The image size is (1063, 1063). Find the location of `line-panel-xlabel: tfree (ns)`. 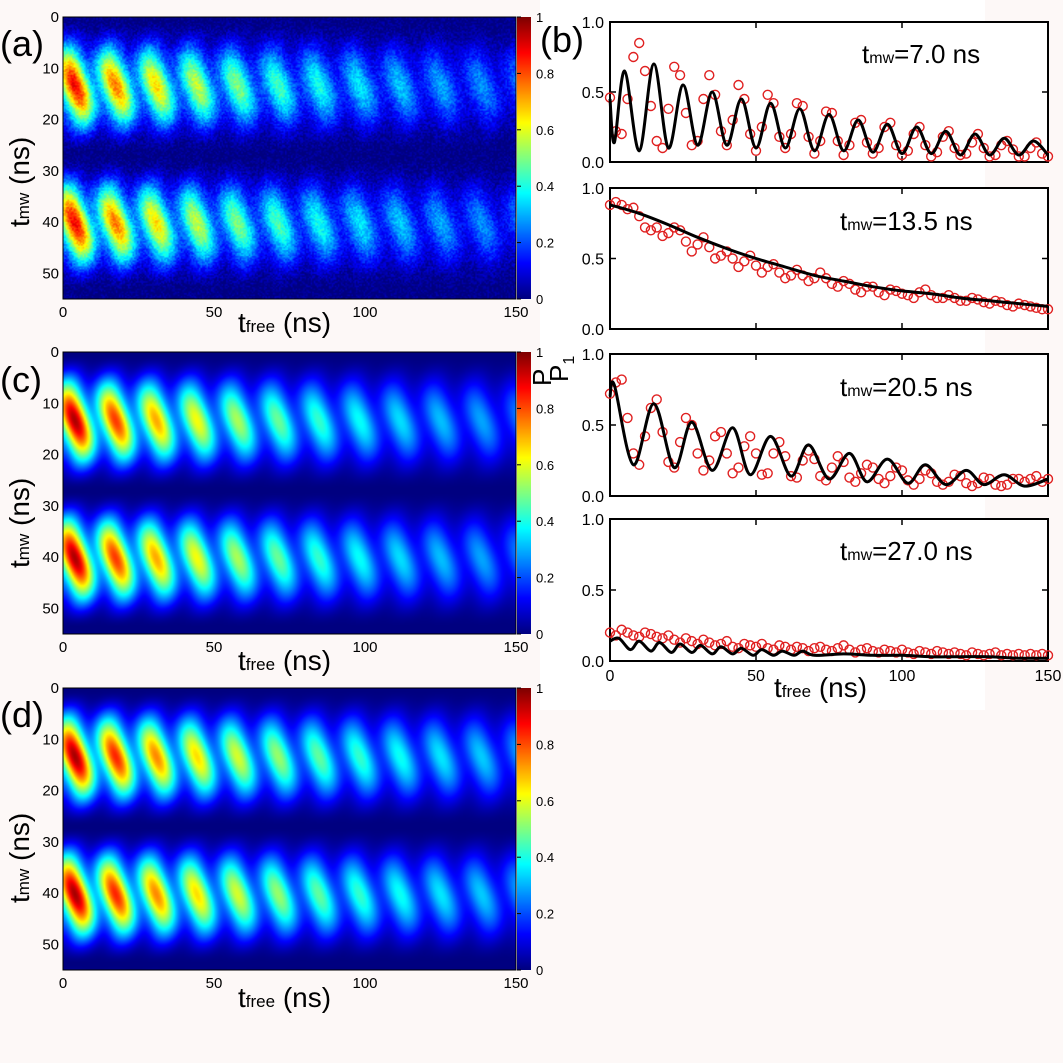

line-panel-xlabel: tfree (ns) is located at coordinates (820, 687).